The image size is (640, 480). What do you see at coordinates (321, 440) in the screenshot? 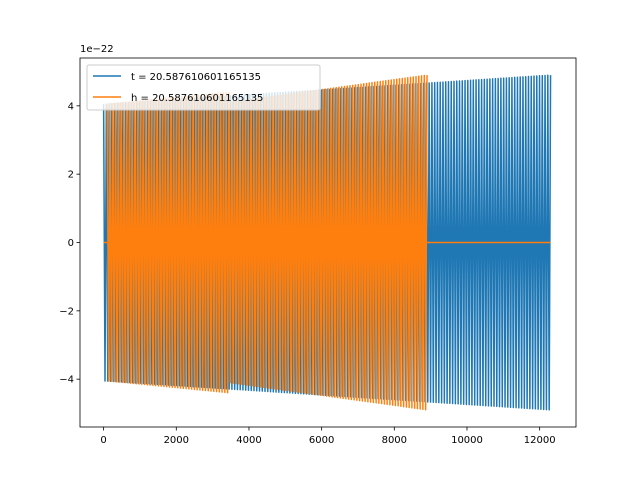
I see `x-tick-label: 6000` at bounding box center [321, 440].